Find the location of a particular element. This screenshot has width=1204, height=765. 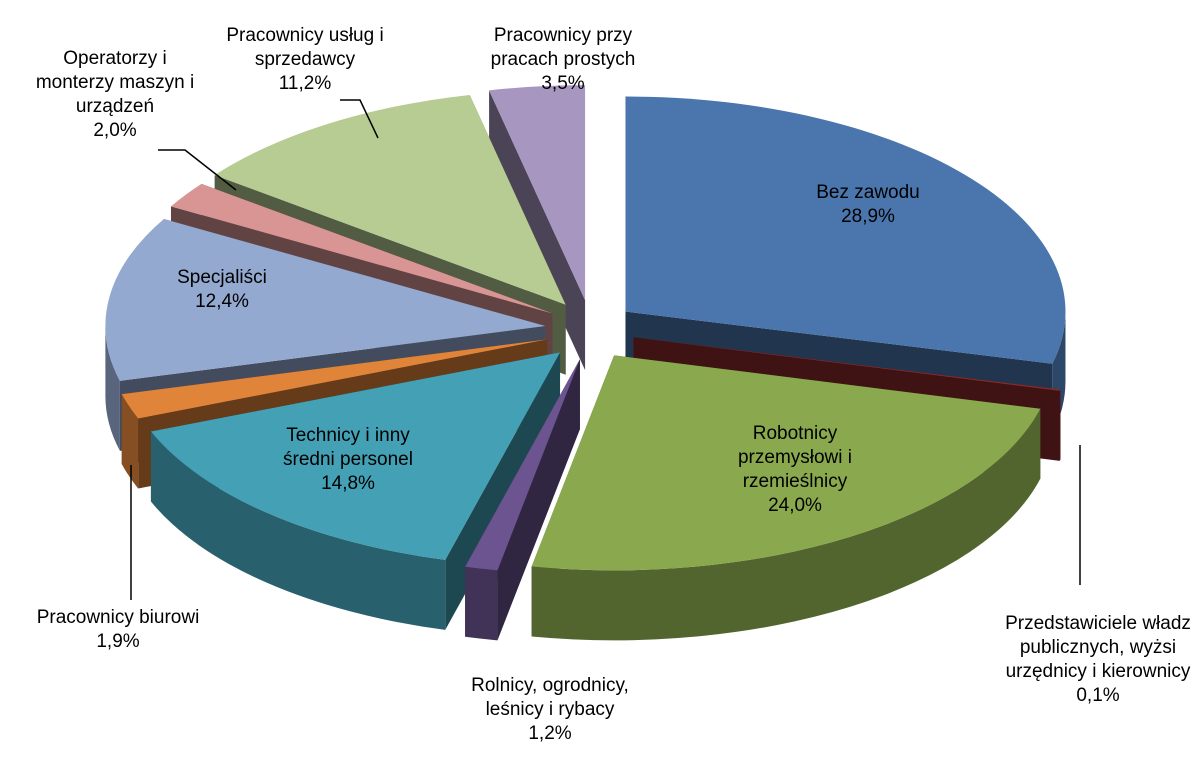

value-label: 12,4% is located at coordinates (222, 301).